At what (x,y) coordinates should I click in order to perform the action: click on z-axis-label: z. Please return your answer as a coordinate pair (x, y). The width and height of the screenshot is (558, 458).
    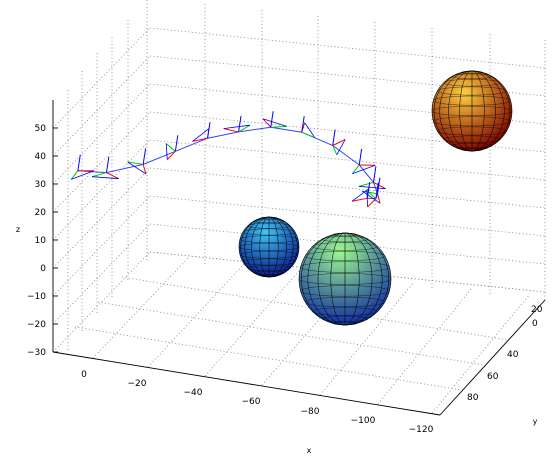
    Looking at the image, I should click on (18, 229).